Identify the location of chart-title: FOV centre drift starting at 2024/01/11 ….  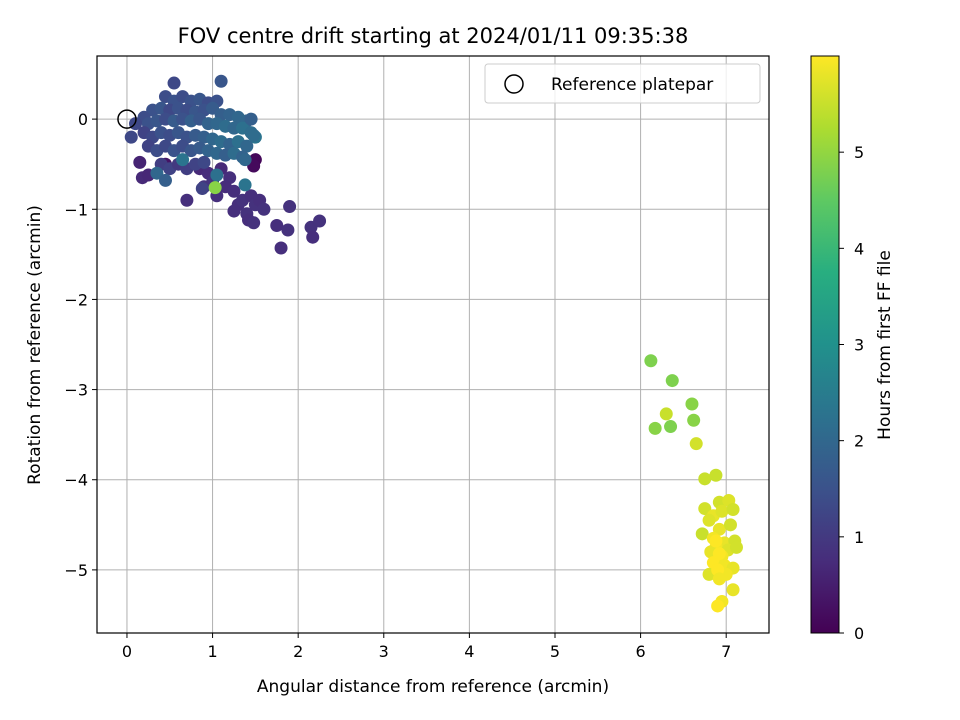
(433, 36).